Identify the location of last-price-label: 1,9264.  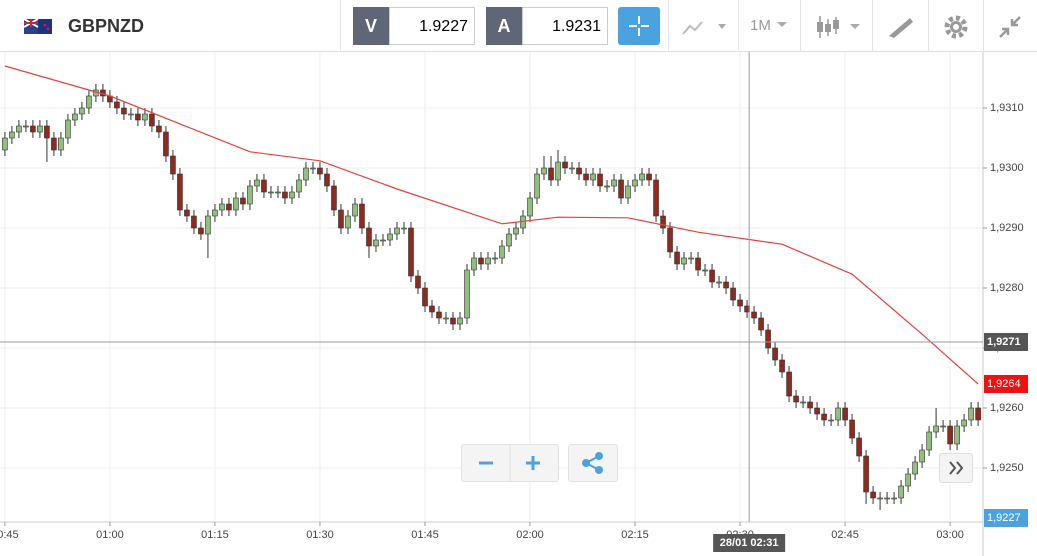
(1004, 384).